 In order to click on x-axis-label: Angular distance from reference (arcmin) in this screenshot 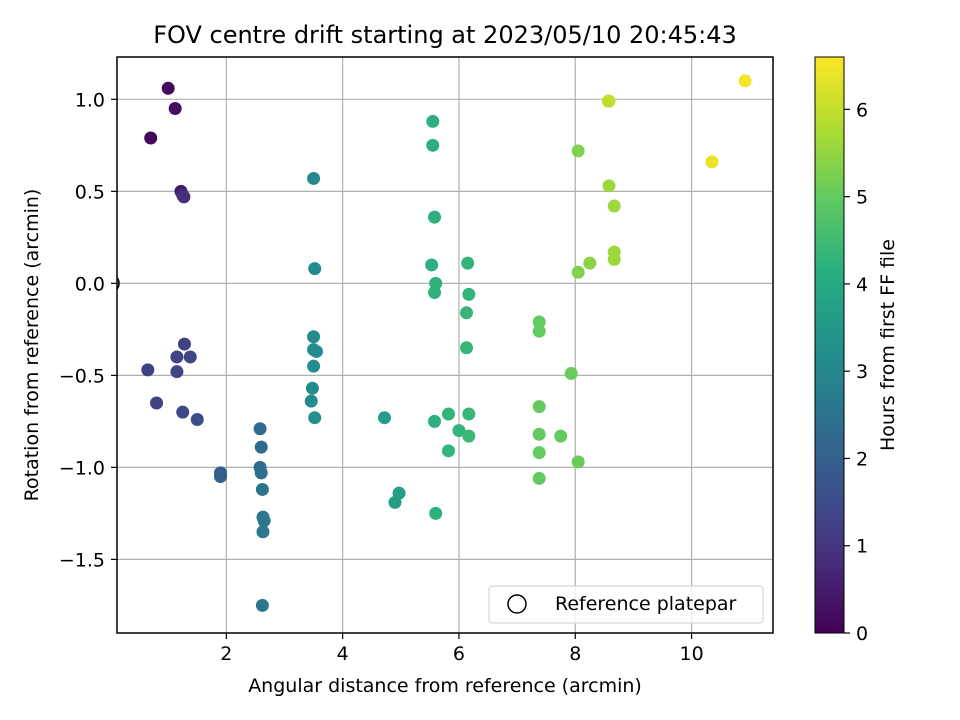, I will do `click(445, 686)`.